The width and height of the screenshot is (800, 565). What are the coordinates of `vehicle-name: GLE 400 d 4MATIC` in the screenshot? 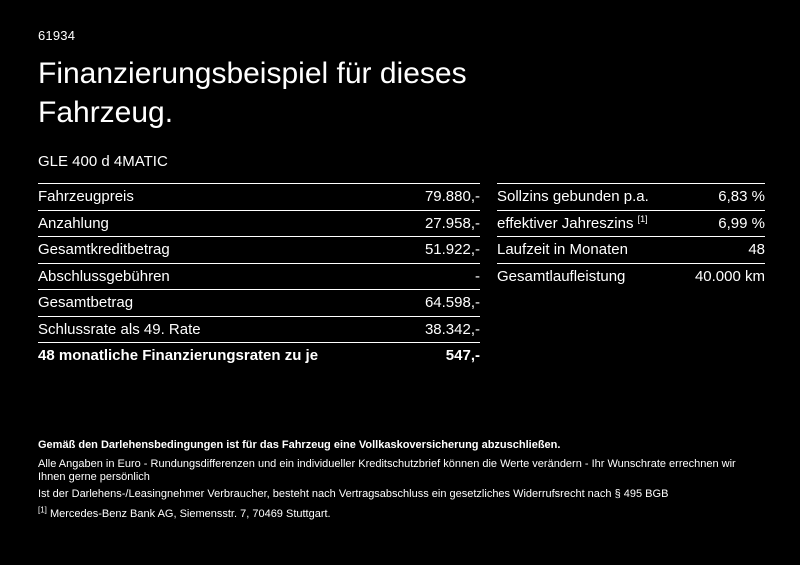 It's located at (103, 161).